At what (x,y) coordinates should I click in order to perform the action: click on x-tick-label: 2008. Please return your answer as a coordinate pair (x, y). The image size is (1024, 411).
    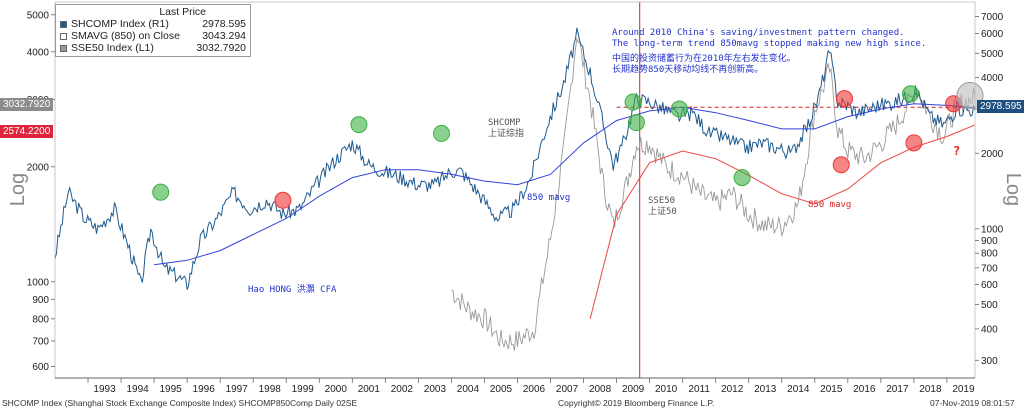
    Looking at the image, I should click on (600, 389).